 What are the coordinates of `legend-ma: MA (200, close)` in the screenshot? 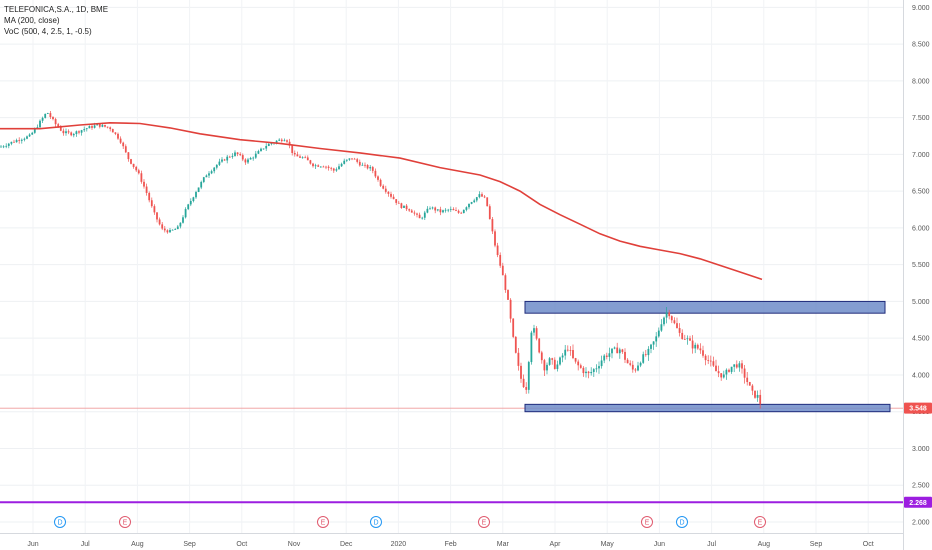 It's located at (32, 20).